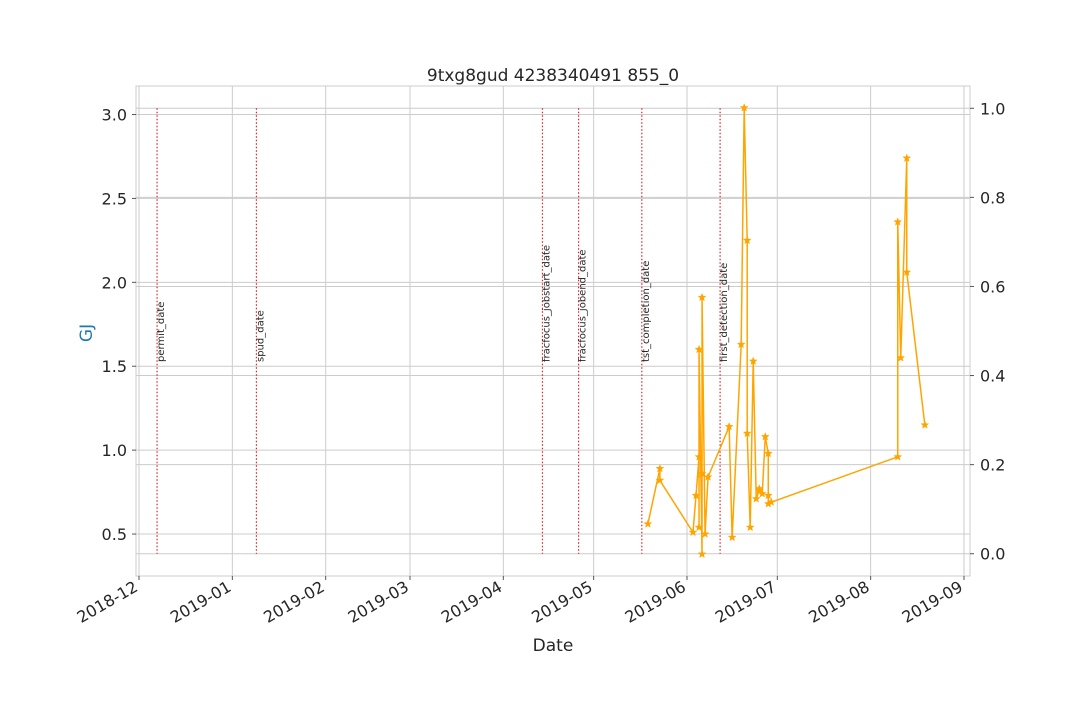  What do you see at coordinates (745, 602) in the screenshot?
I see `x-tick-label: 2019-07` at bounding box center [745, 602].